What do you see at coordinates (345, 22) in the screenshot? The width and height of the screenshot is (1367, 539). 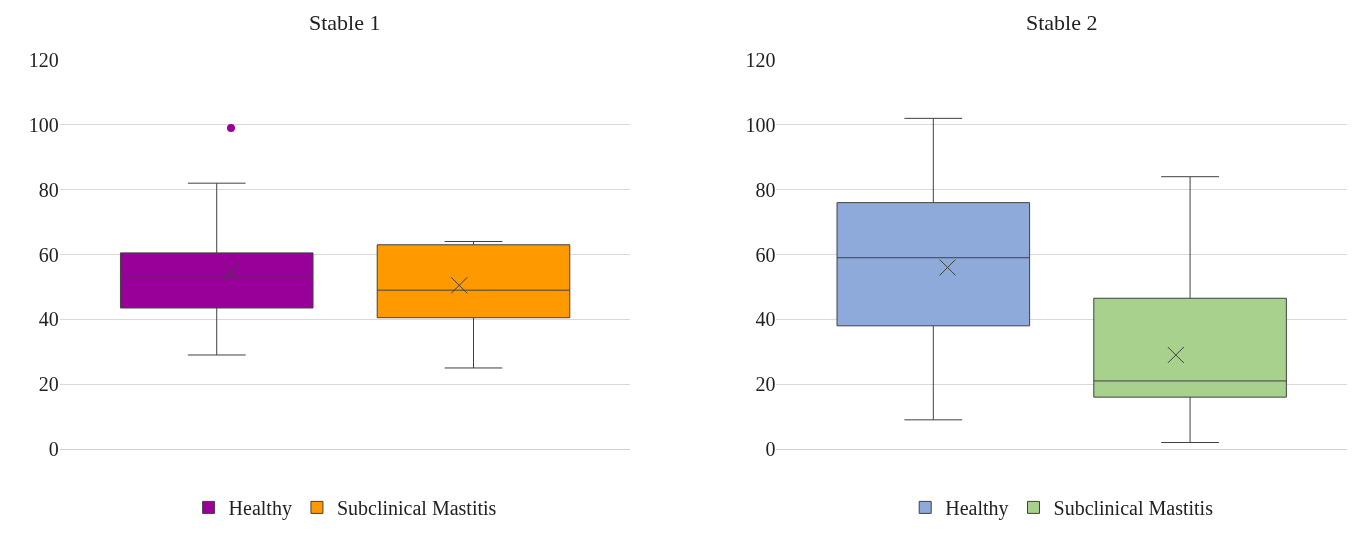 I see `chart-title: Stable 1` at bounding box center [345, 22].